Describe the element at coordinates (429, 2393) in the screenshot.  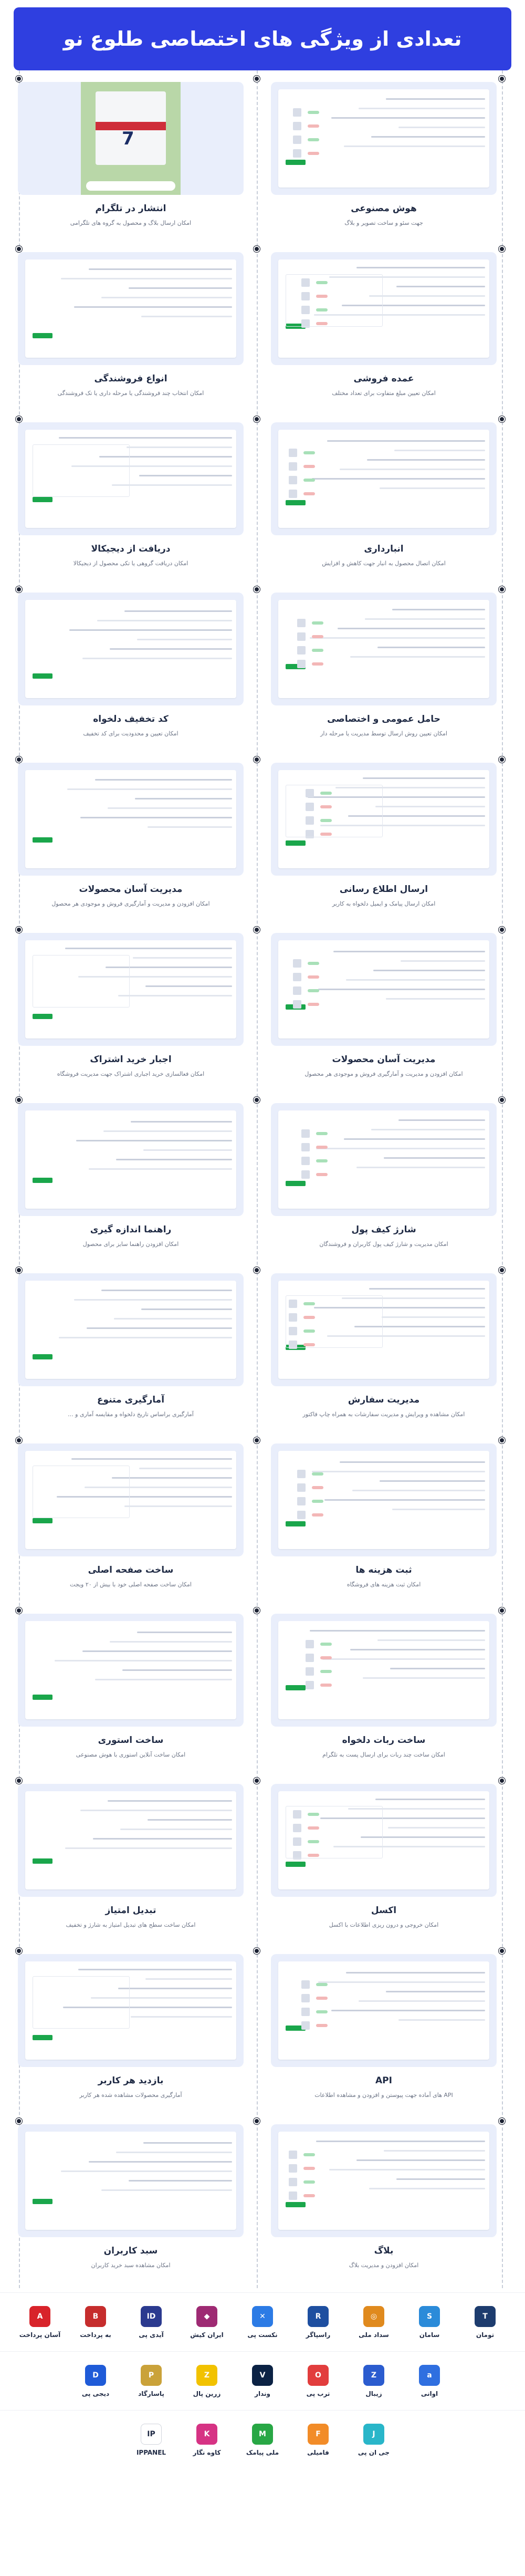
I see `gateway-name: اوانی` at that location.